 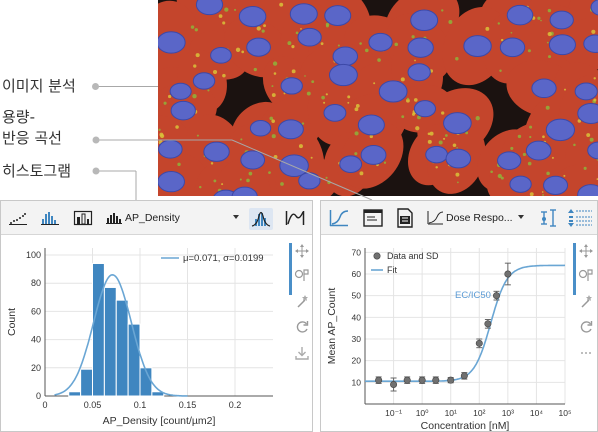 What do you see at coordinates (295, 218) in the screenshot?
I see `curve-button` at bounding box center [295, 218].